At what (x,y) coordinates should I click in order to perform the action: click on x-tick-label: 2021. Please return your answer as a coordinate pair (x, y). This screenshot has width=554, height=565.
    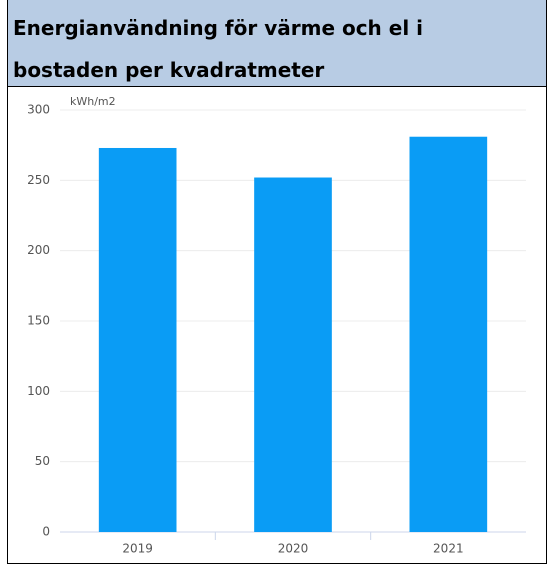
    Looking at the image, I should click on (448, 549).